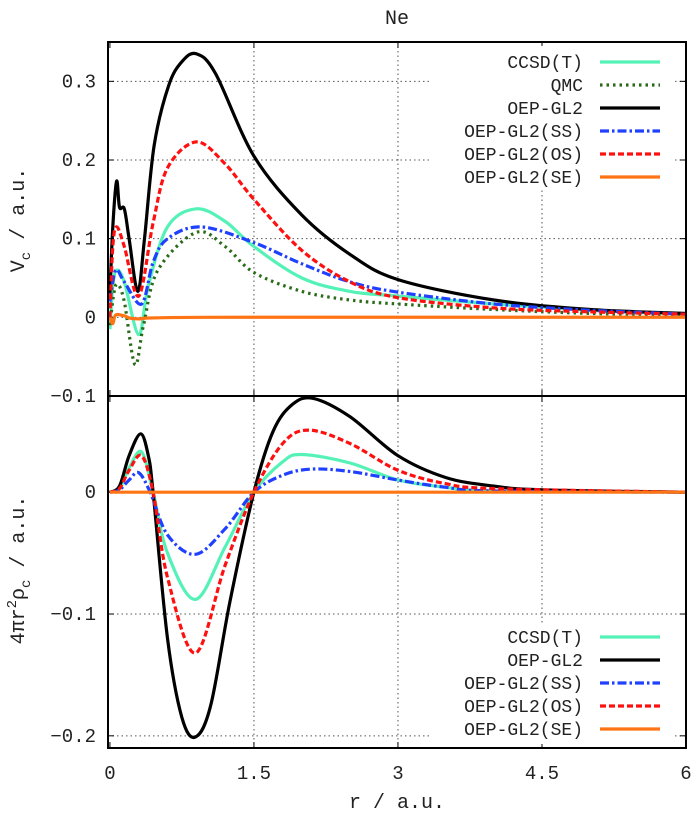 Image resolution: width=700 pixels, height=815 pixels. I want to click on series-line-oep-gl2-se, so click(397, 319).